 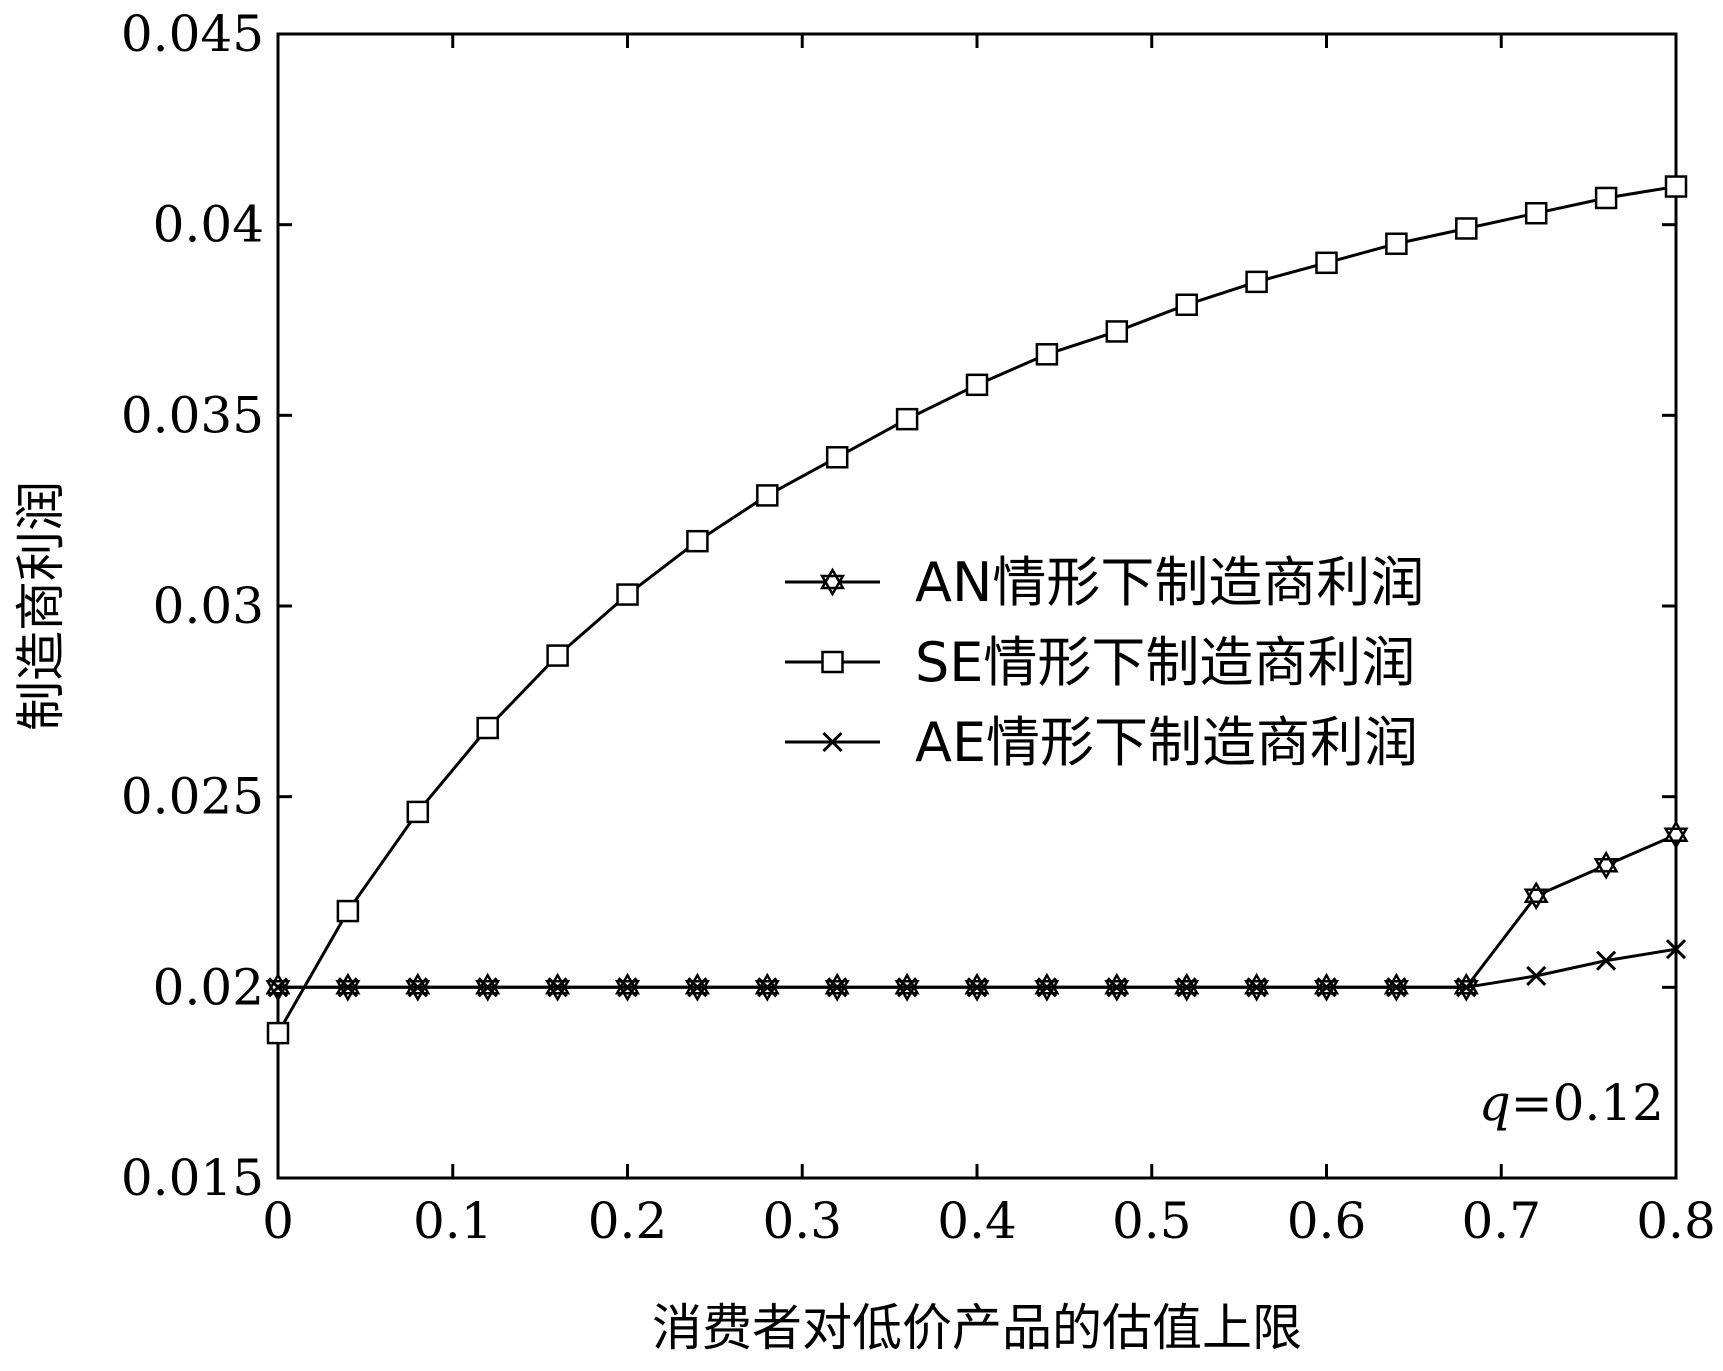 I want to click on x-tick-label: 0, so click(x=278, y=1221).